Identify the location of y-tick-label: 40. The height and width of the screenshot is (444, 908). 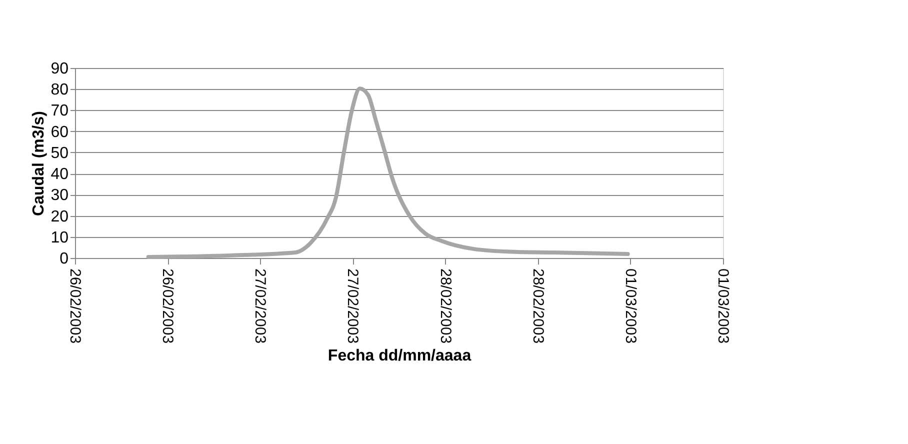
(59, 175).